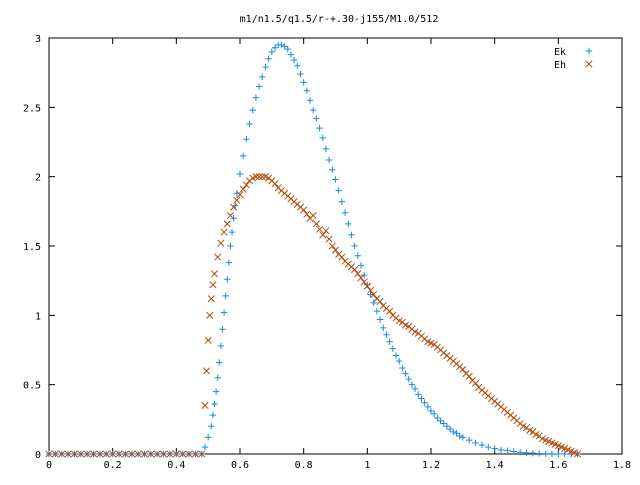 The height and width of the screenshot is (485, 640). Describe the element at coordinates (558, 465) in the screenshot. I see `x-tick-label: 1.6` at that location.